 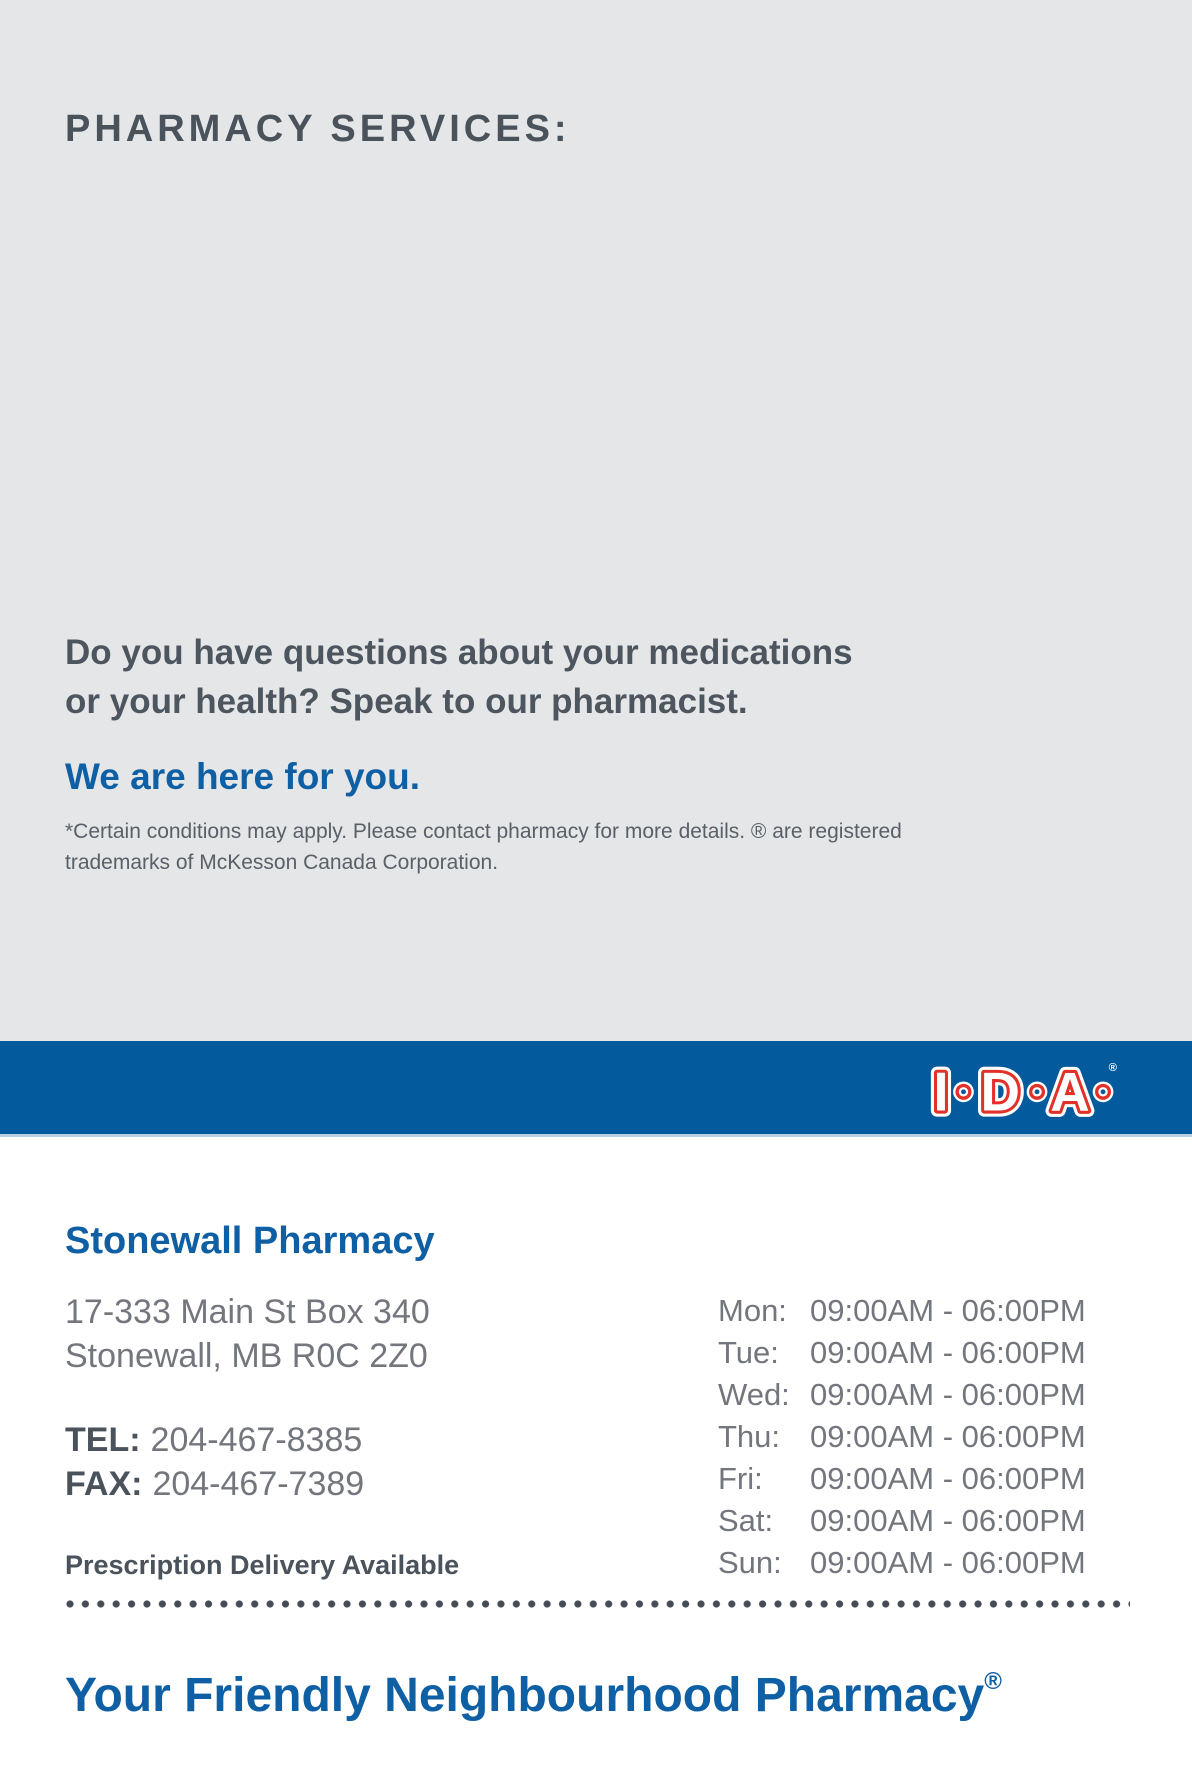 I want to click on tel-label: TEL:, so click(x=103, y=1440).